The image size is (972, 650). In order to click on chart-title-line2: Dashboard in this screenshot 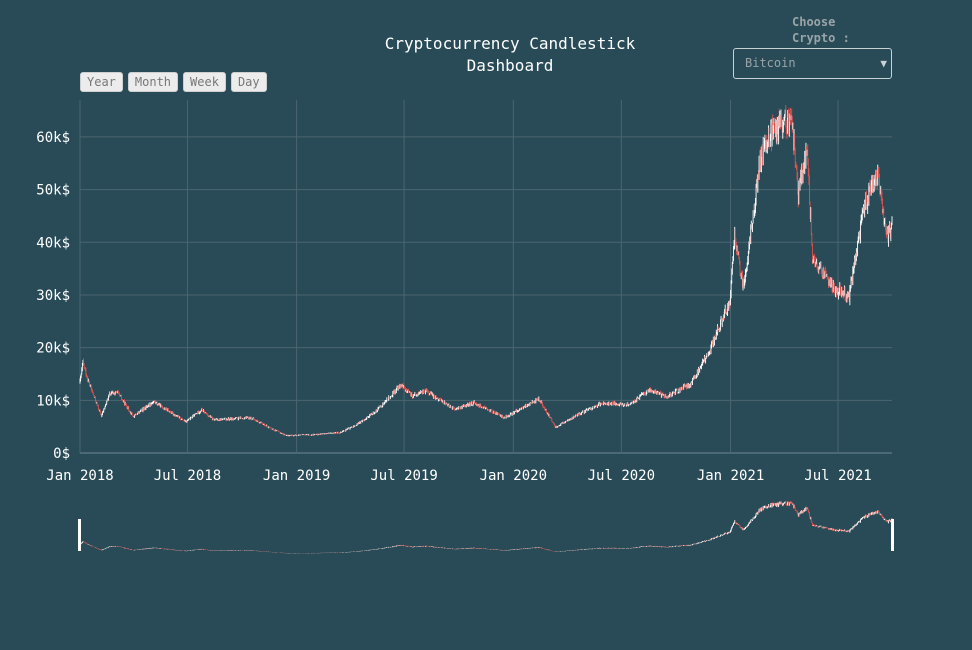, I will do `click(510, 65)`.